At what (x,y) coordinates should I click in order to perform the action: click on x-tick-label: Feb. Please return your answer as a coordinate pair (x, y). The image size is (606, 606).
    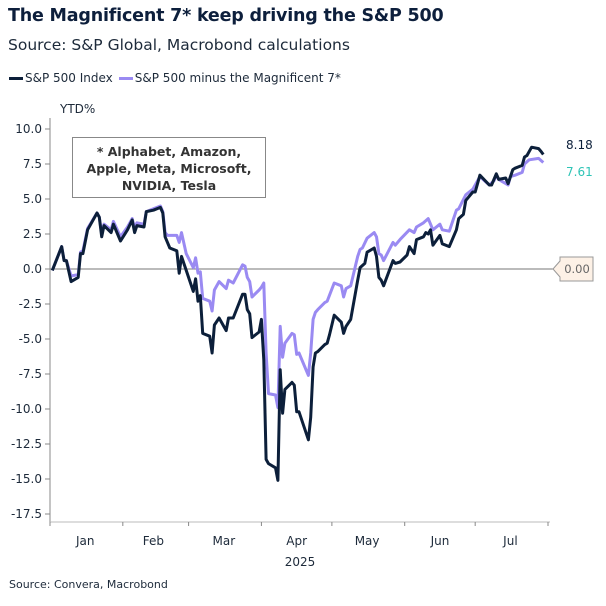
    Looking at the image, I should click on (153, 541).